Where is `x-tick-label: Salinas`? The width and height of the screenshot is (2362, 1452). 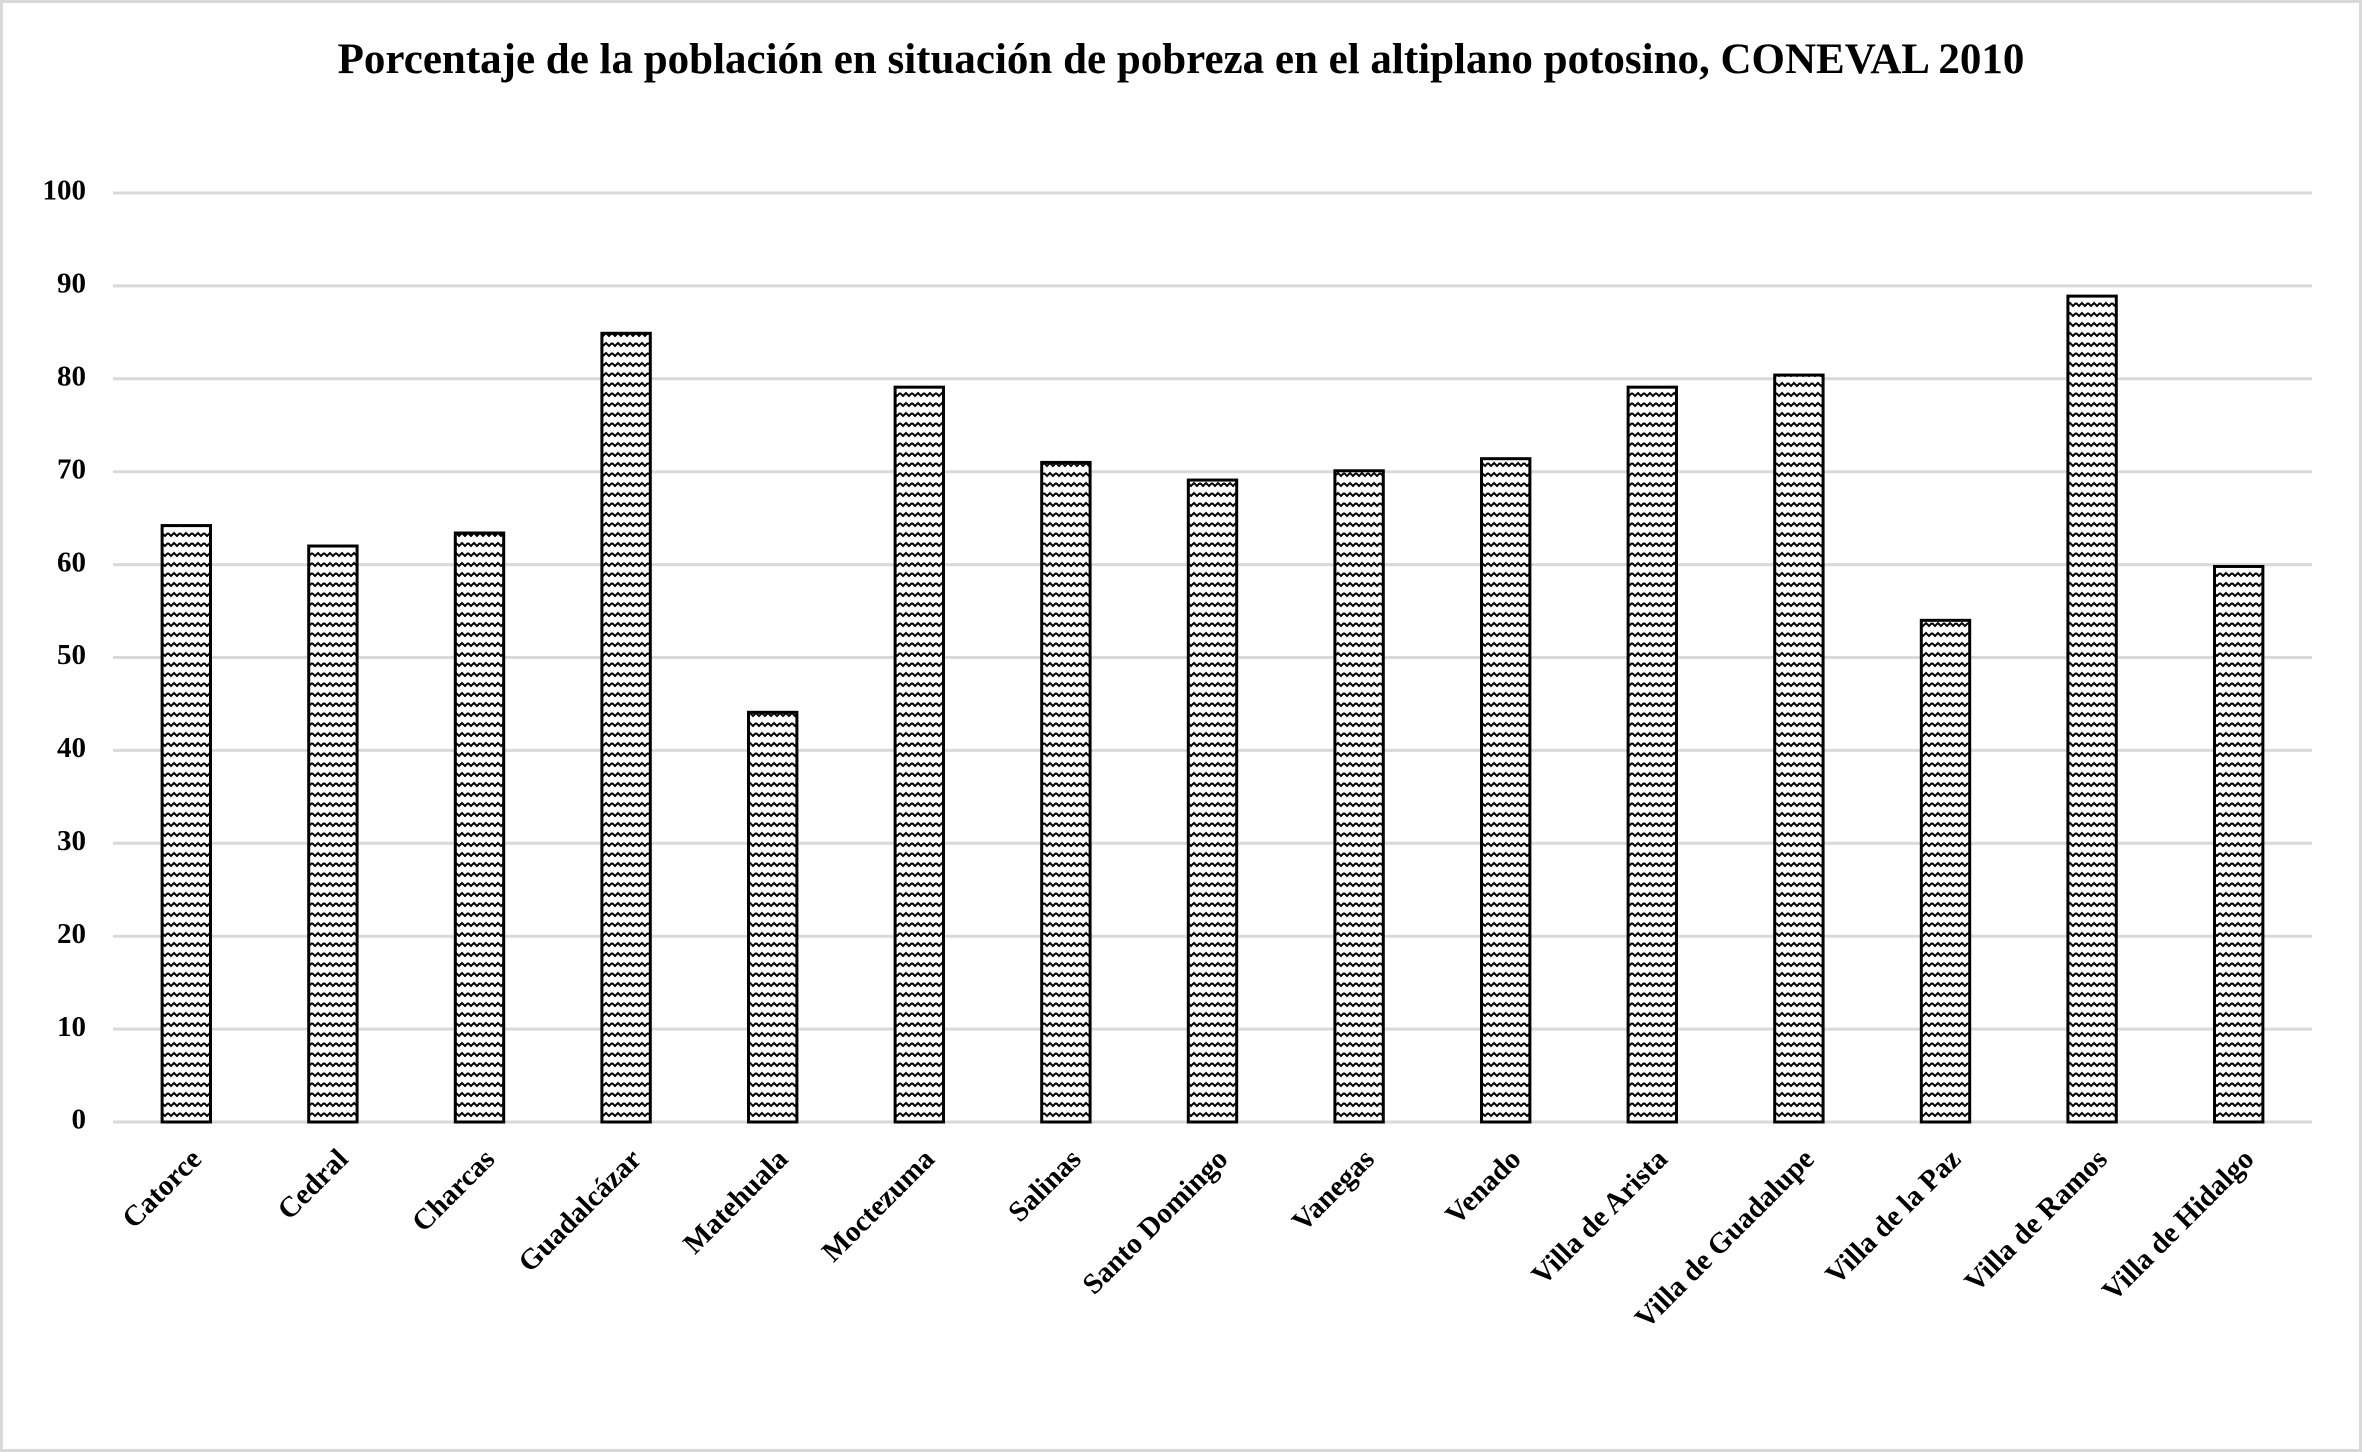
x-tick-label: Salinas is located at coordinates (1044, 1185).